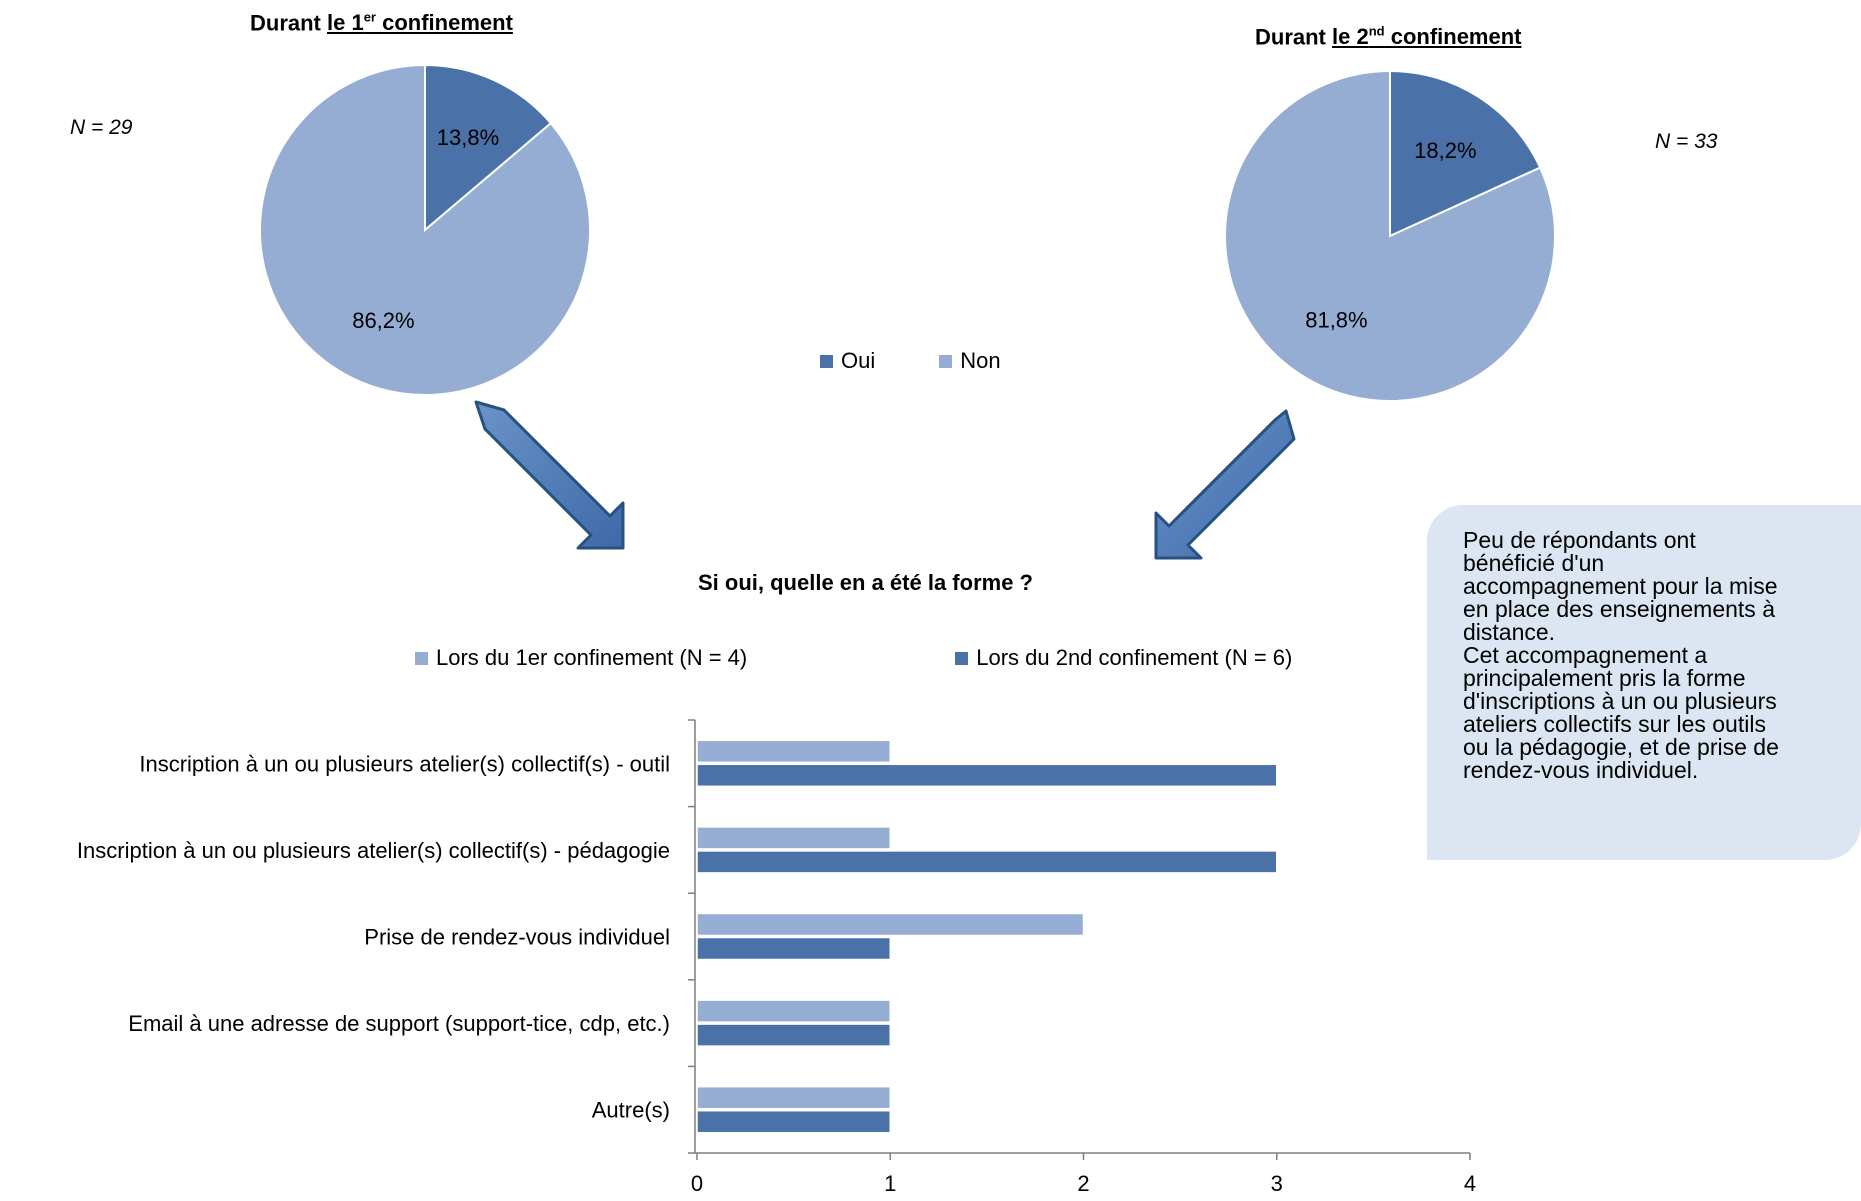 Image resolution: width=1861 pixels, height=1201 pixels. I want to click on pie1-slice-oui, so click(488, 148).